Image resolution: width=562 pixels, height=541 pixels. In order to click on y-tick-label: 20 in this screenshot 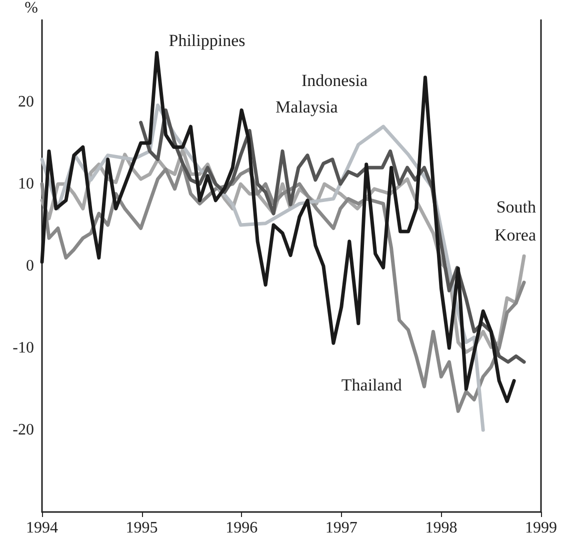, I will do `click(26, 102)`.